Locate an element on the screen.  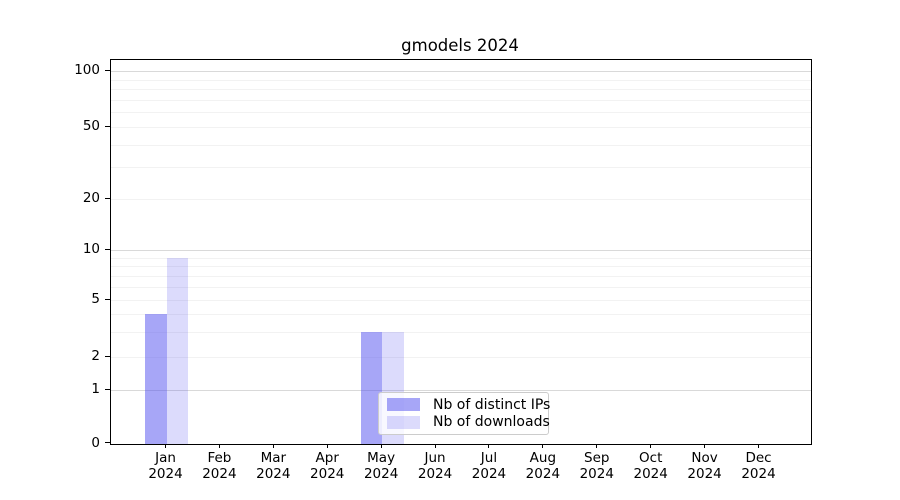
bar-nb-of-distinct-ips-jan is located at coordinates (156, 378).